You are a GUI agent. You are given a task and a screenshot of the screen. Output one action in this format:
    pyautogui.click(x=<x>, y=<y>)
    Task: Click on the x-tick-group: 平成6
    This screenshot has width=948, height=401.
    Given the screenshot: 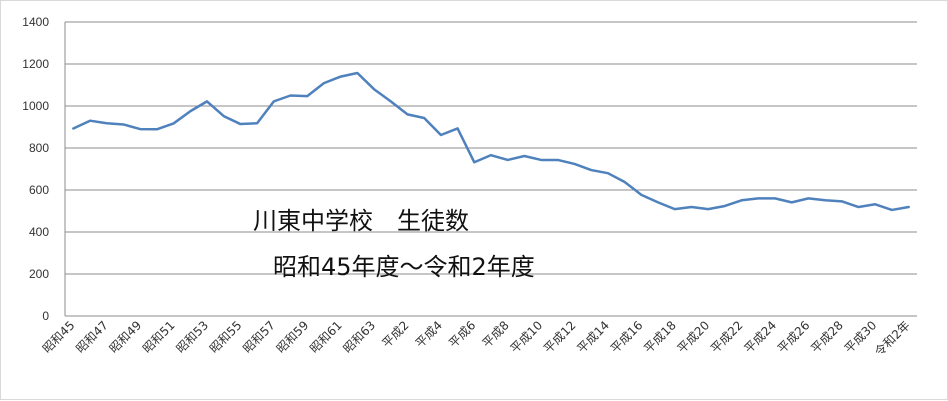 What is the action you would take?
    pyautogui.click(x=462, y=334)
    